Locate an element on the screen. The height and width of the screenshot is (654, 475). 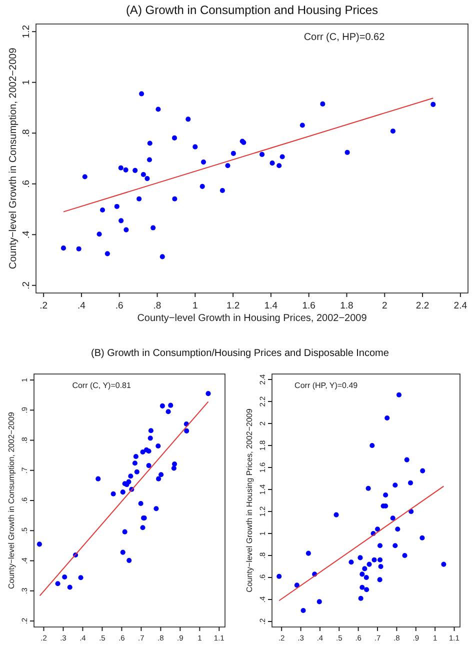
x-tick-label: .2 is located at coordinates (44, 306).